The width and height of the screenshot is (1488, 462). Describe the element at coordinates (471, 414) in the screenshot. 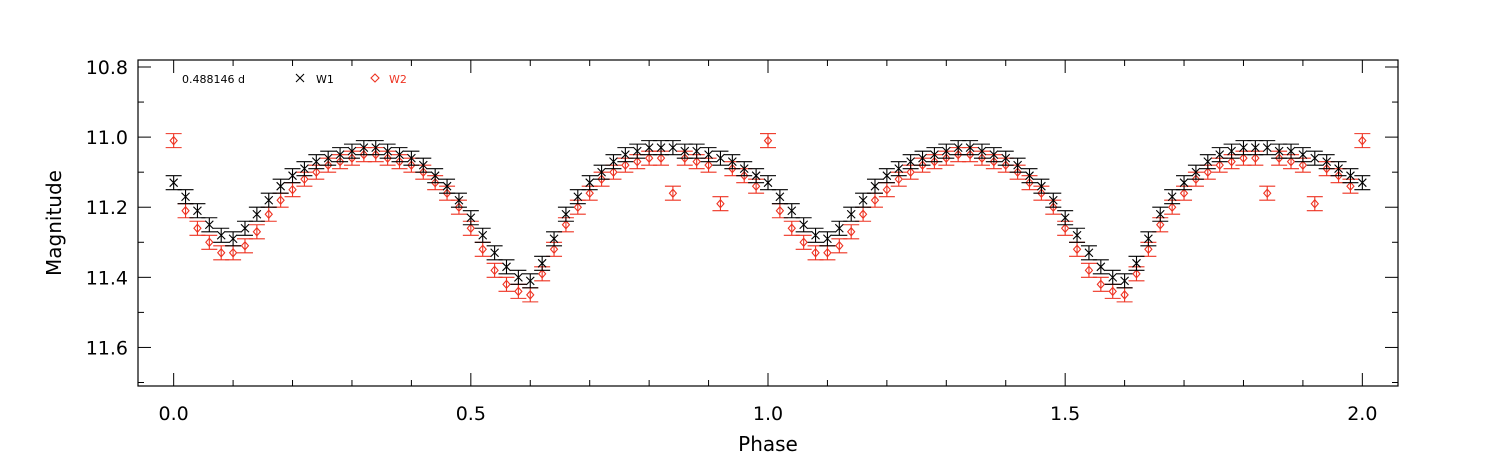

I see `x-tick-label: 0.5` at that location.